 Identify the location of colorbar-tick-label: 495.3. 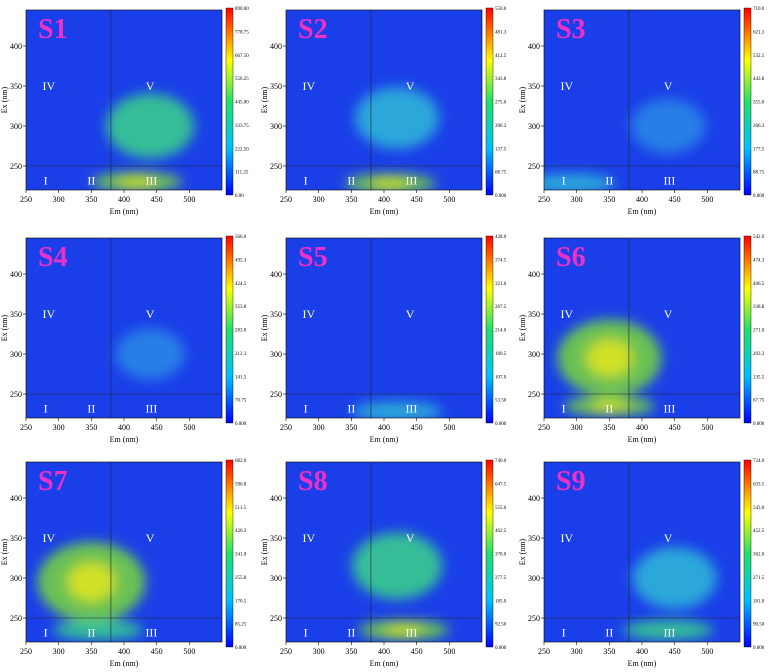
(241, 260).